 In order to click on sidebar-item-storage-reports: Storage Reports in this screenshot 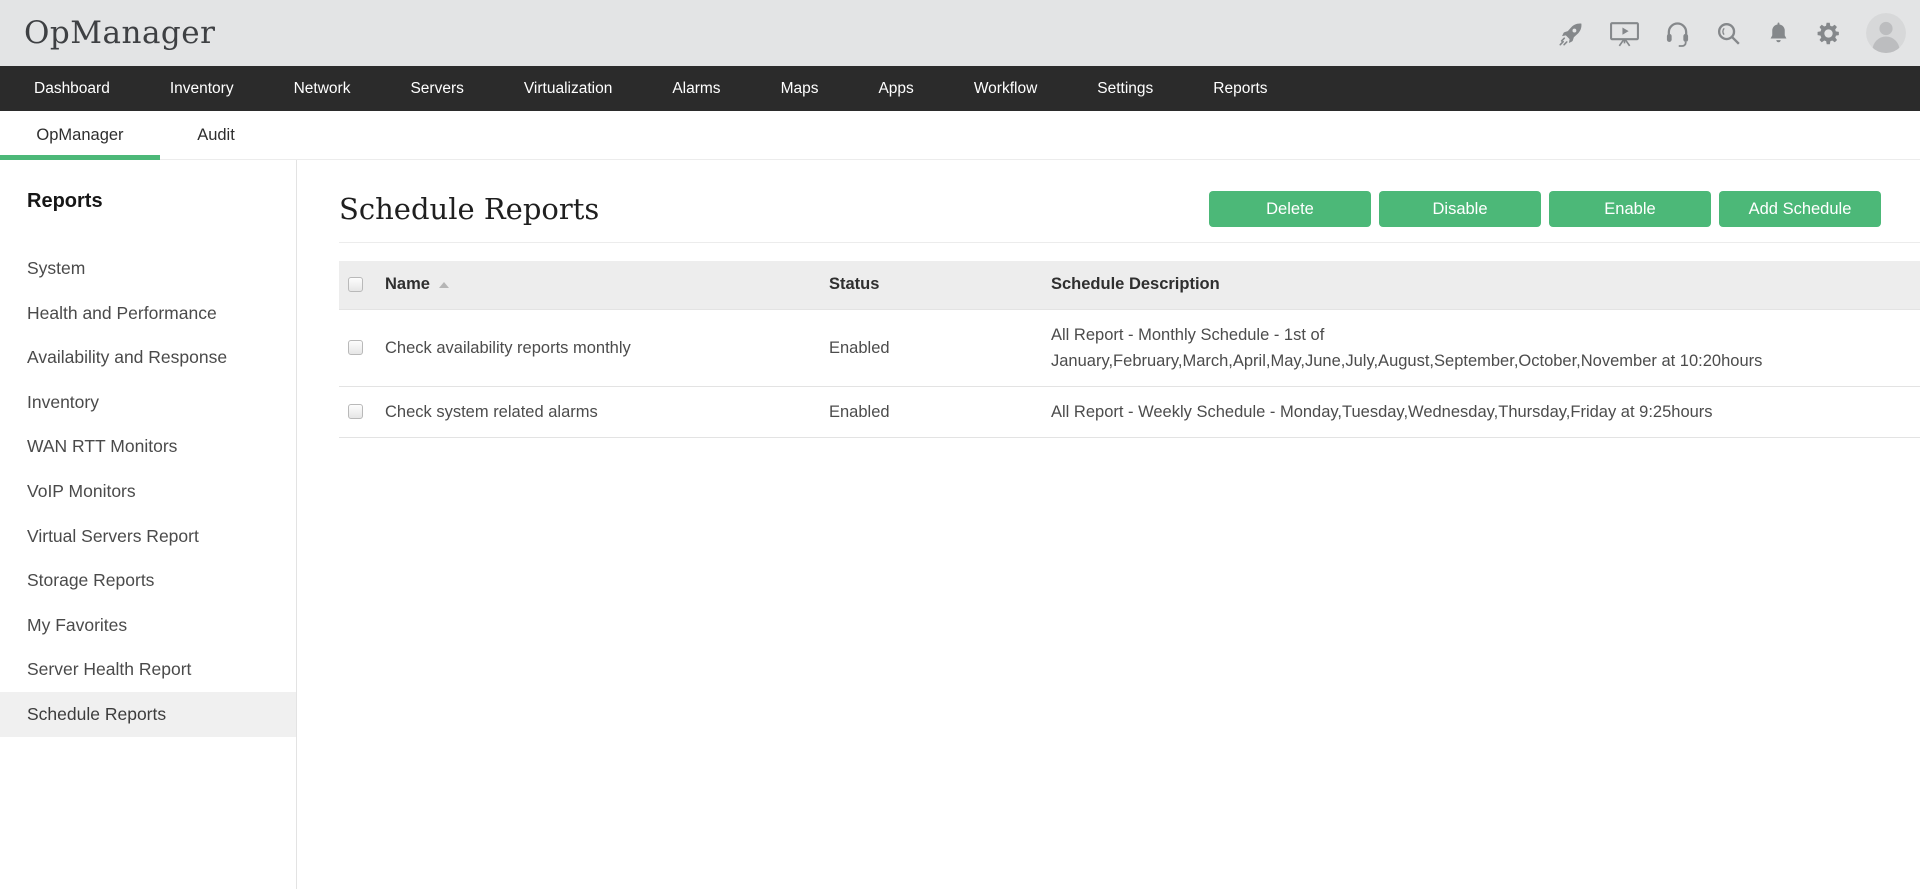, I will do `click(91, 580)`.